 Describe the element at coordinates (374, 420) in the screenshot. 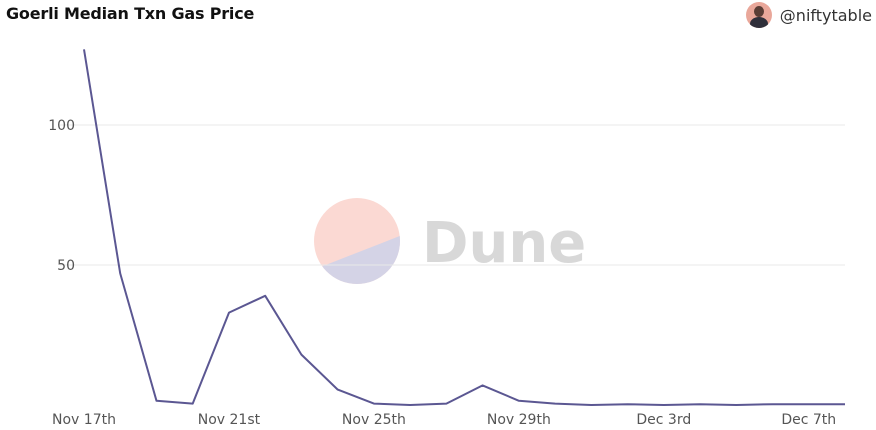

I see `x-tick-label: Nov 25th` at that location.